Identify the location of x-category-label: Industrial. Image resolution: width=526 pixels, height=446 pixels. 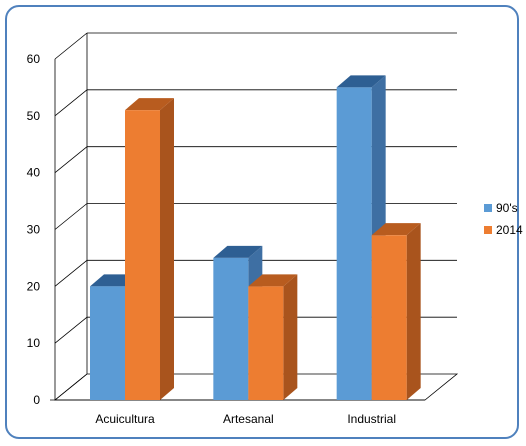
(371, 419).